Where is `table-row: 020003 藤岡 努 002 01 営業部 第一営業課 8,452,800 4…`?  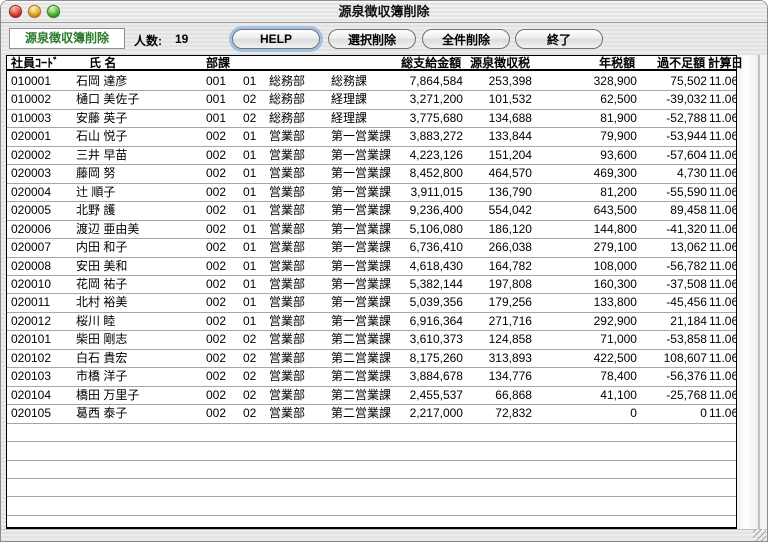 table-row: 020003 藤岡 努 002 01 営業部 第一営業課 8,452,800 4… is located at coordinates (371, 174).